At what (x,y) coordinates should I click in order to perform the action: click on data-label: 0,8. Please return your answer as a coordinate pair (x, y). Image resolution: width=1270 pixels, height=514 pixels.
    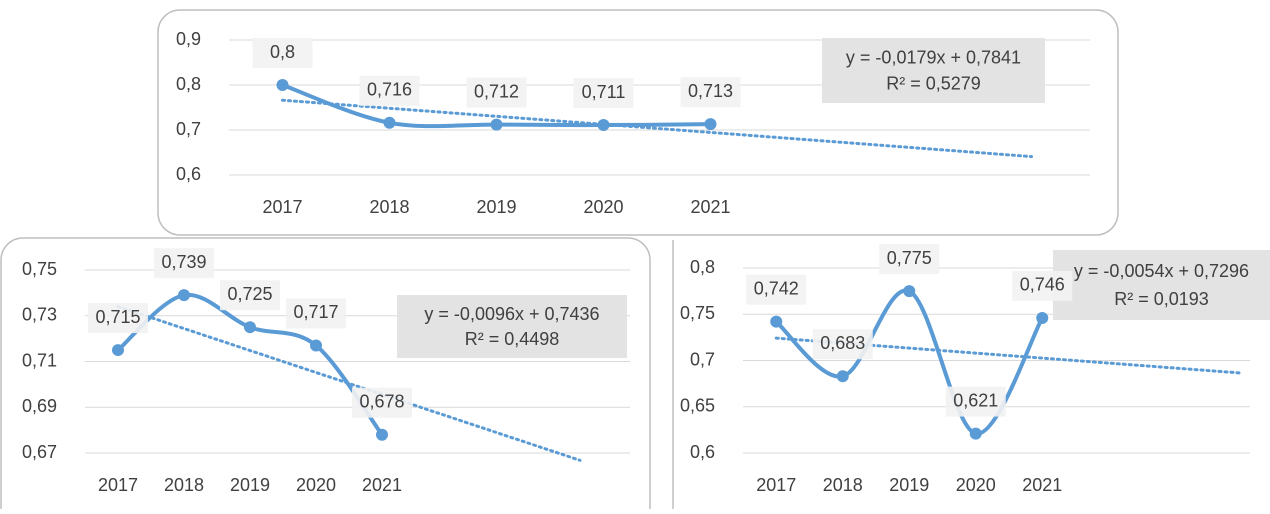
    Looking at the image, I should click on (282, 52).